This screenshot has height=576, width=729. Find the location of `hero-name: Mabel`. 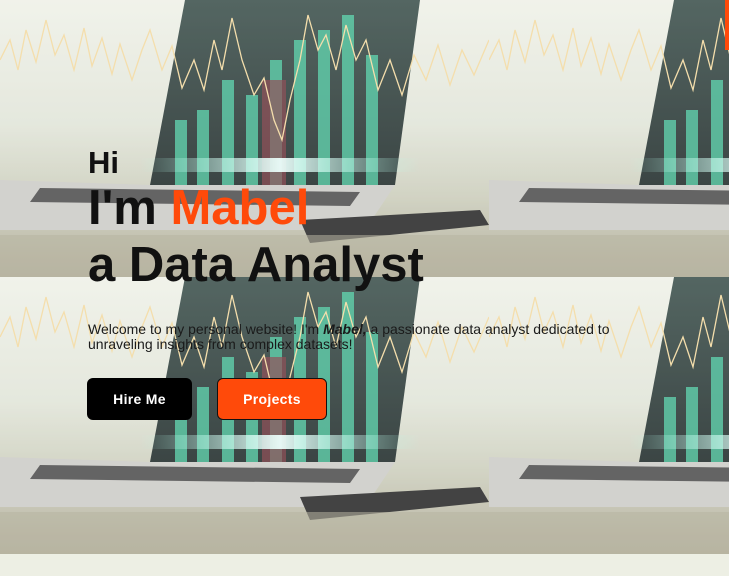

hero-name: Mabel is located at coordinates (240, 208).